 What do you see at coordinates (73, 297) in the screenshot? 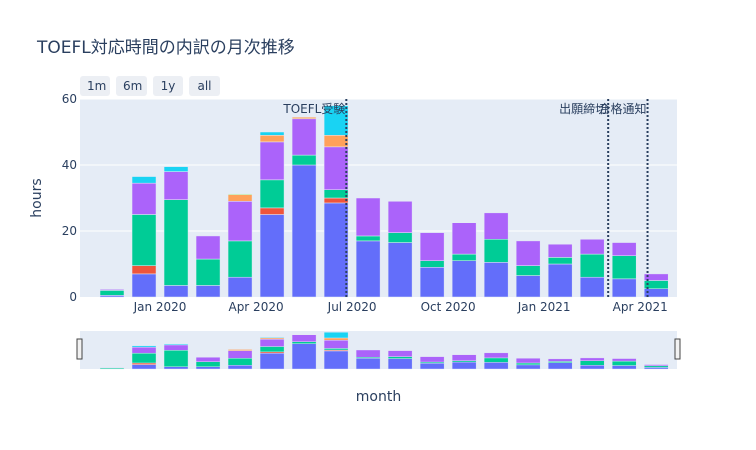
I see `y-tick-label: 0` at bounding box center [73, 297].